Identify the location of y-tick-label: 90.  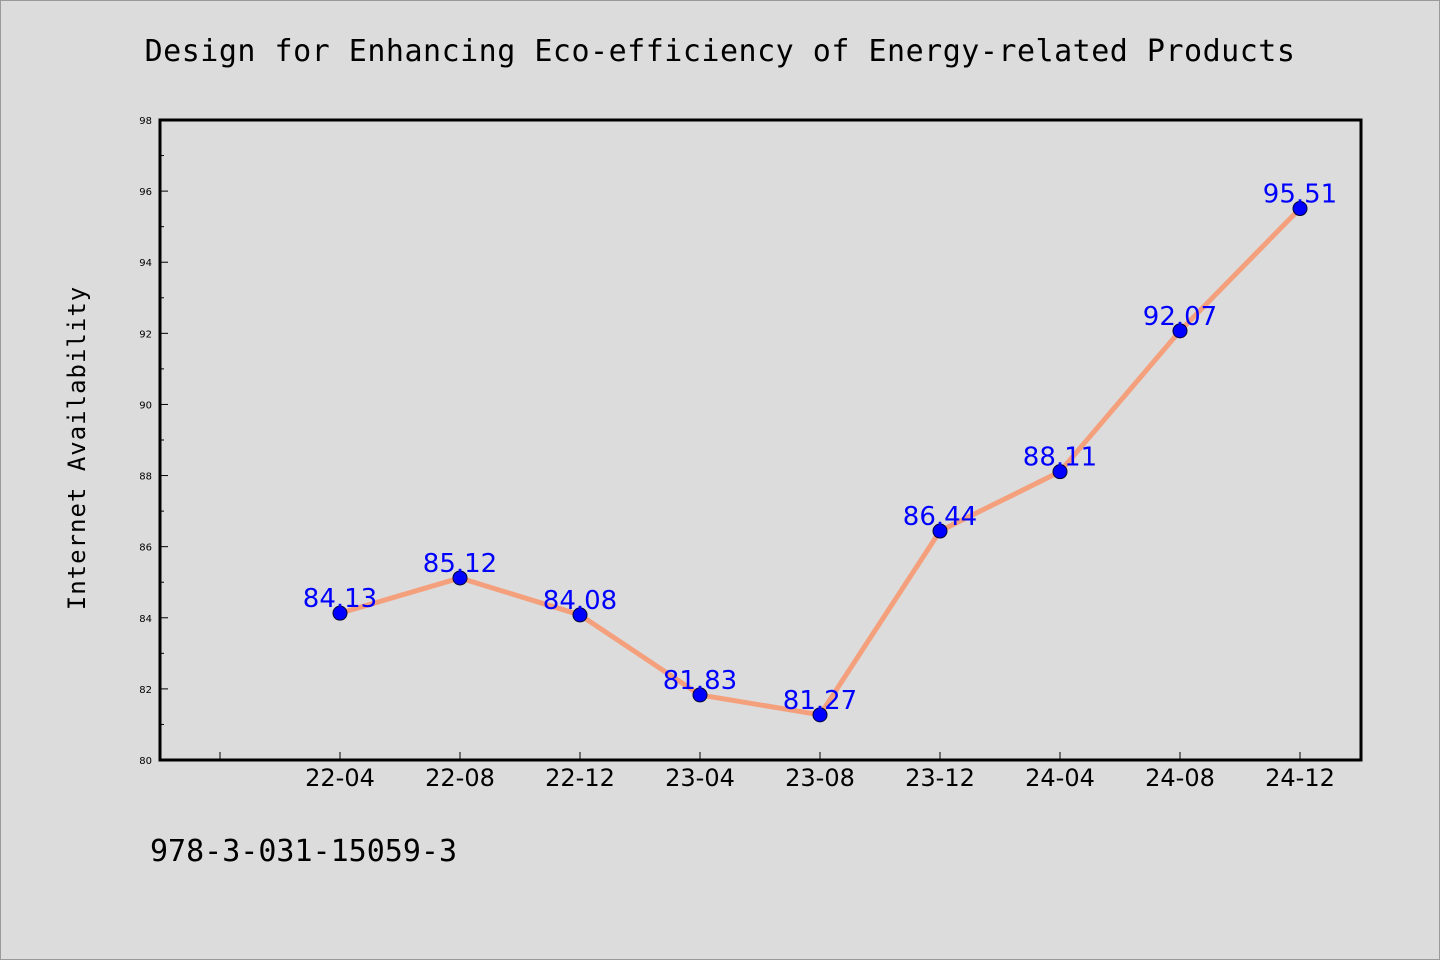
(145, 405).